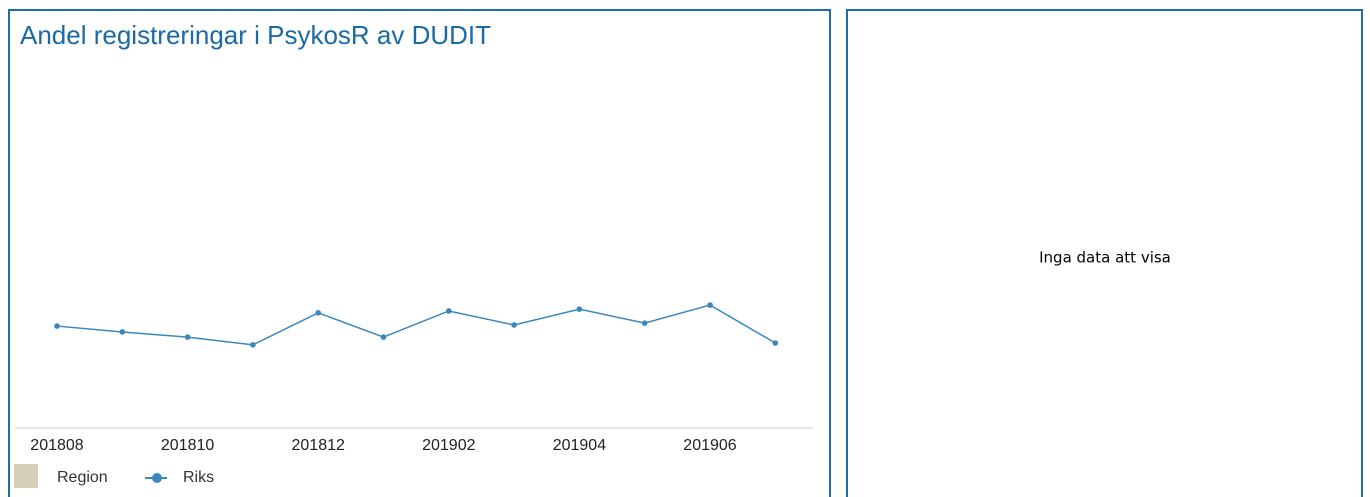 Image resolution: width=1370 pixels, height=497 pixels. Describe the element at coordinates (448, 445) in the screenshot. I see `x-tick-label: 201902` at that location.